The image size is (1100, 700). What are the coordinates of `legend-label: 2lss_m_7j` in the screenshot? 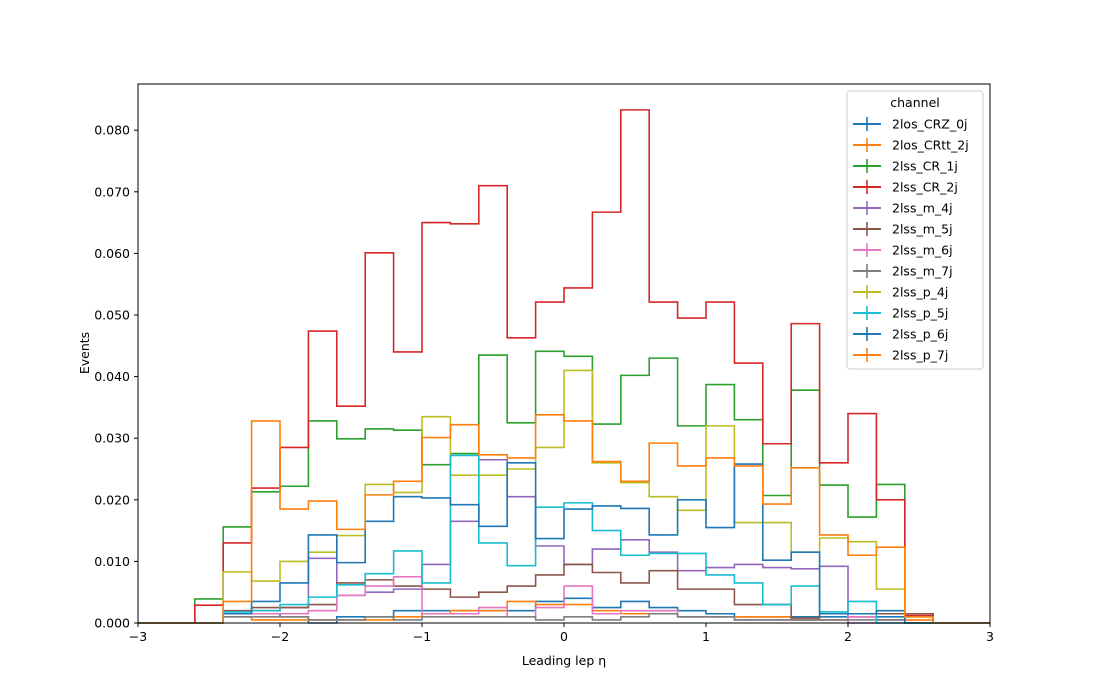 It's located at (922, 271).